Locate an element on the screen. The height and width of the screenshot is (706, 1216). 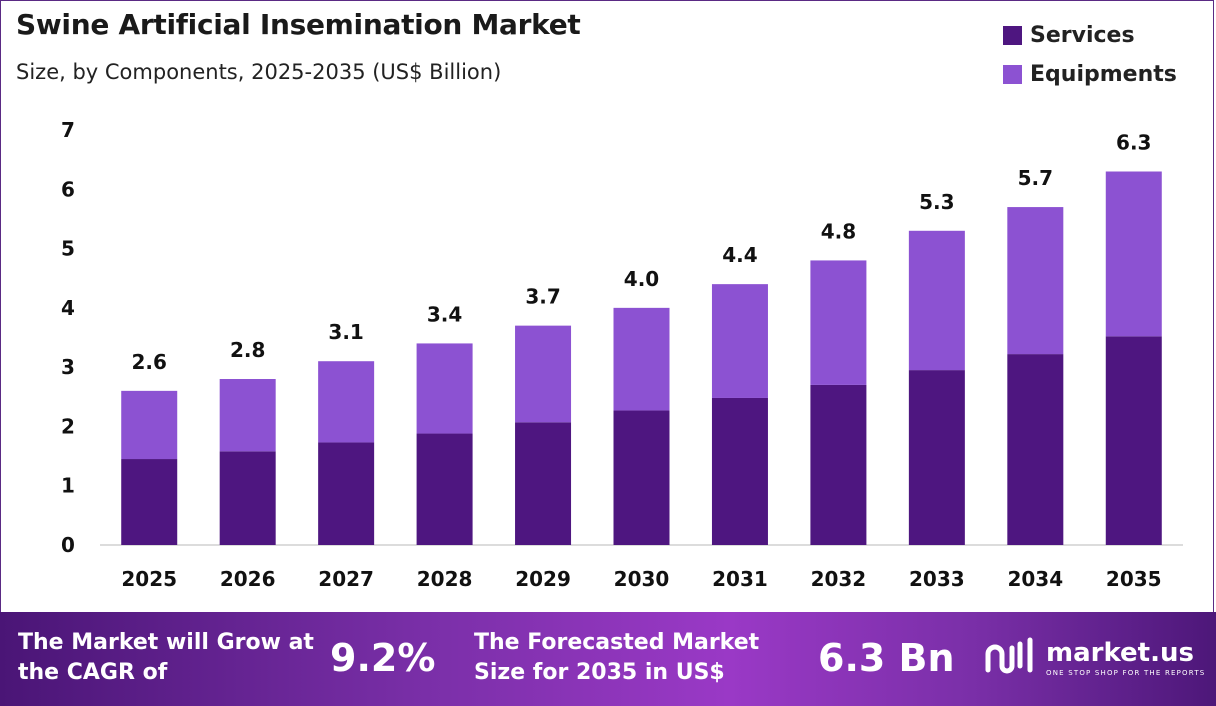
bar-services-2029 is located at coordinates (543, 483).